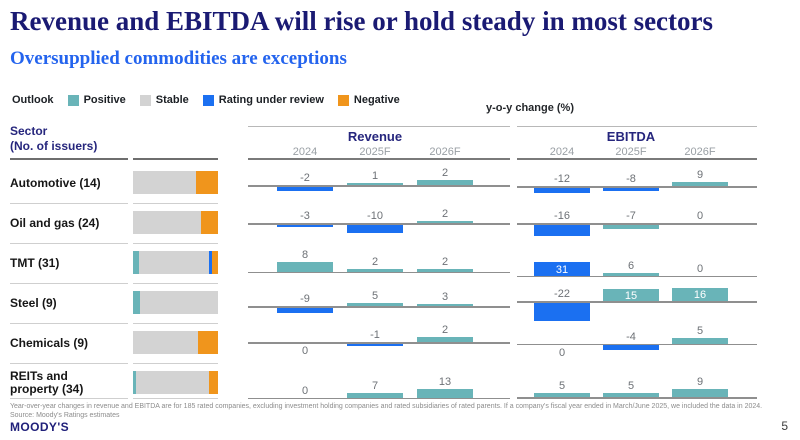 The width and height of the screenshot is (800, 440). I want to click on bar-value-label: -12, so click(562, 179).